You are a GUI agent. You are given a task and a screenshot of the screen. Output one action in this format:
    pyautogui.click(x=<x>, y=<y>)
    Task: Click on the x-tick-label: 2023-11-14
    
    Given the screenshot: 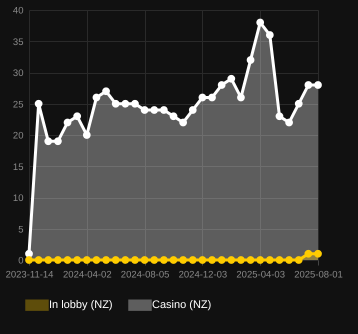 What is the action you would take?
    pyautogui.click(x=30, y=275)
    